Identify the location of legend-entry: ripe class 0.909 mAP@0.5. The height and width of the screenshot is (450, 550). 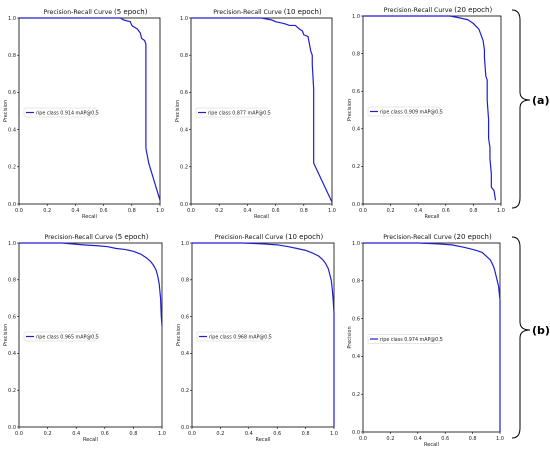
(411, 112).